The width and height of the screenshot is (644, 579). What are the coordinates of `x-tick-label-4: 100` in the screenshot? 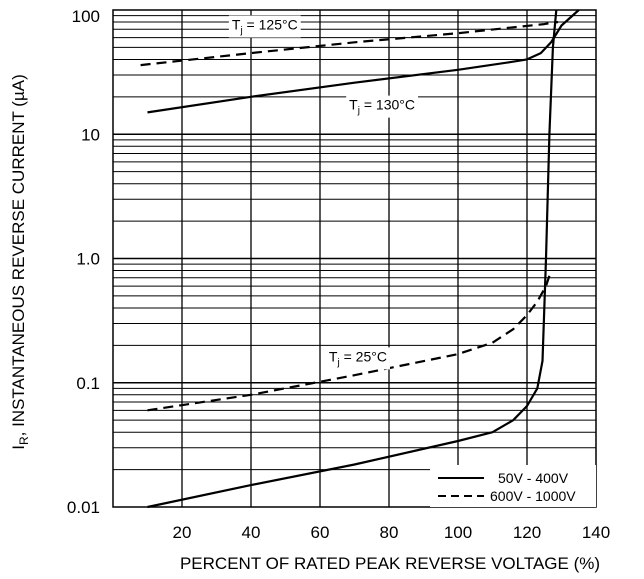 It's located at (458, 532).